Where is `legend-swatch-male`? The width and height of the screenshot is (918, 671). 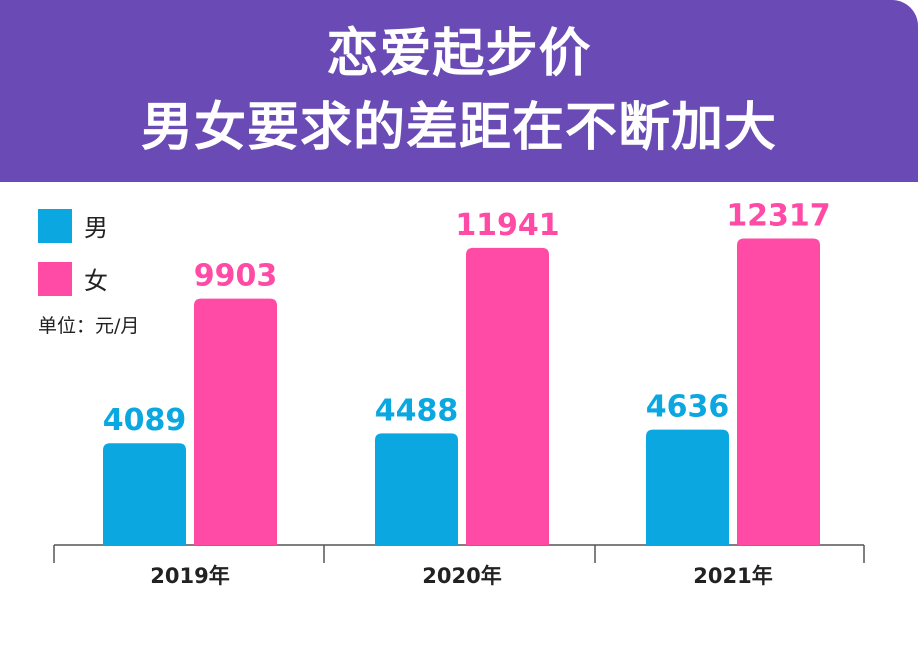 legend-swatch-male is located at coordinates (55, 225).